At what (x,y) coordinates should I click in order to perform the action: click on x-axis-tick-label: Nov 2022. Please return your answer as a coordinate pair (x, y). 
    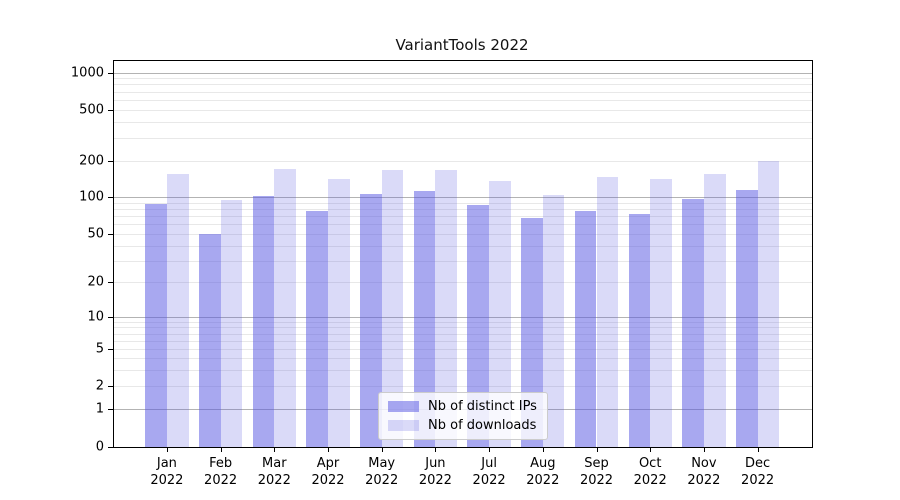
    Looking at the image, I should click on (703, 472).